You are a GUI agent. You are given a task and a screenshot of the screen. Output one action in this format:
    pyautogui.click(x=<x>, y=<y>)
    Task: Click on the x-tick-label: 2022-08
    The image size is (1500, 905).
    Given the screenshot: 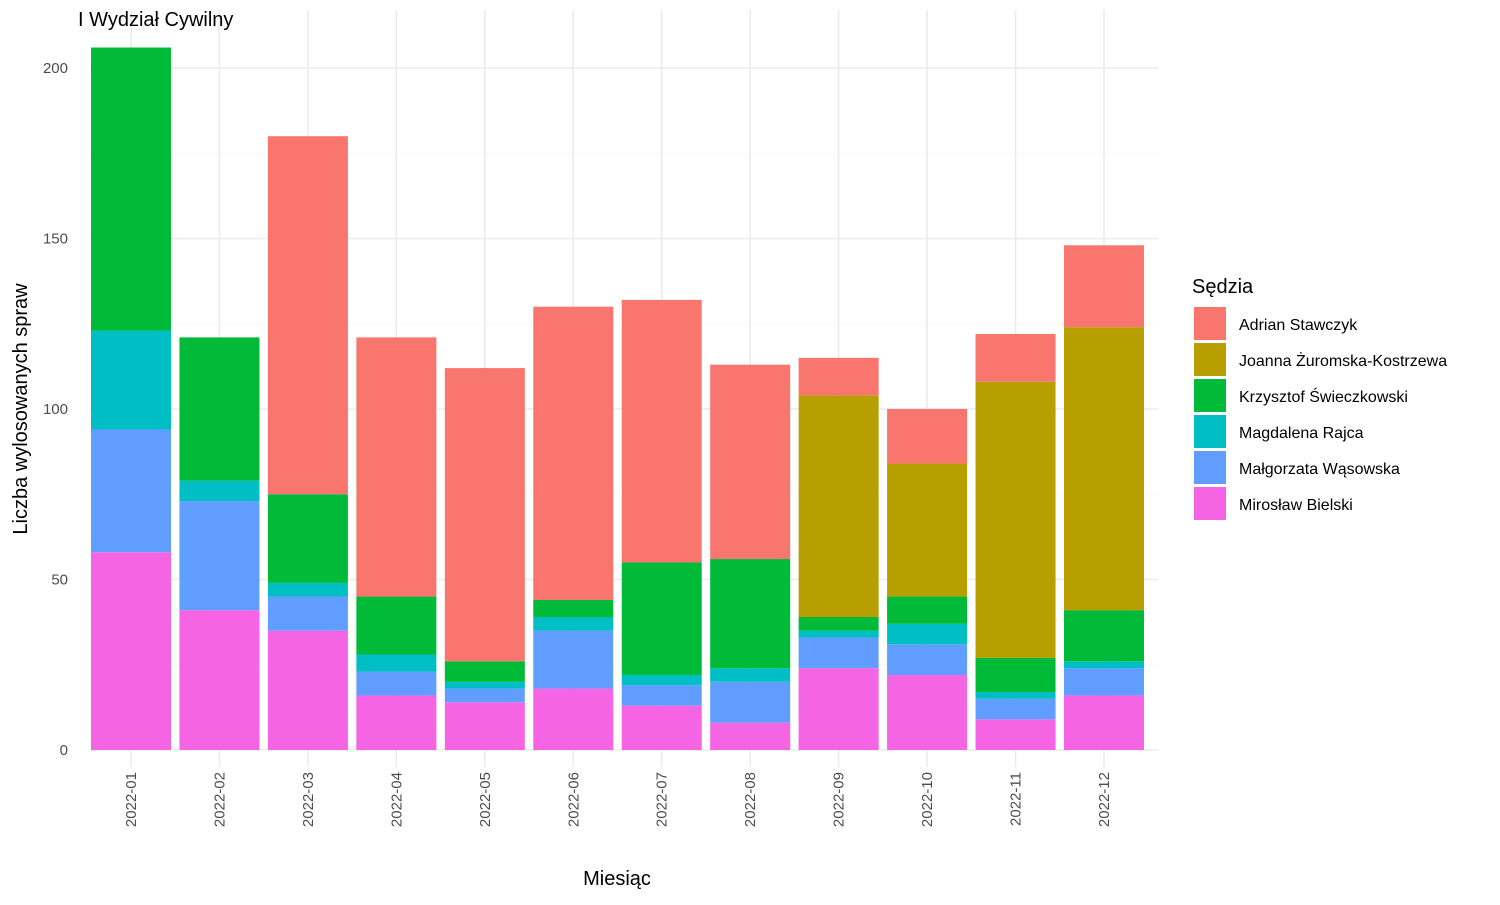 What is the action you would take?
    pyautogui.click(x=750, y=799)
    